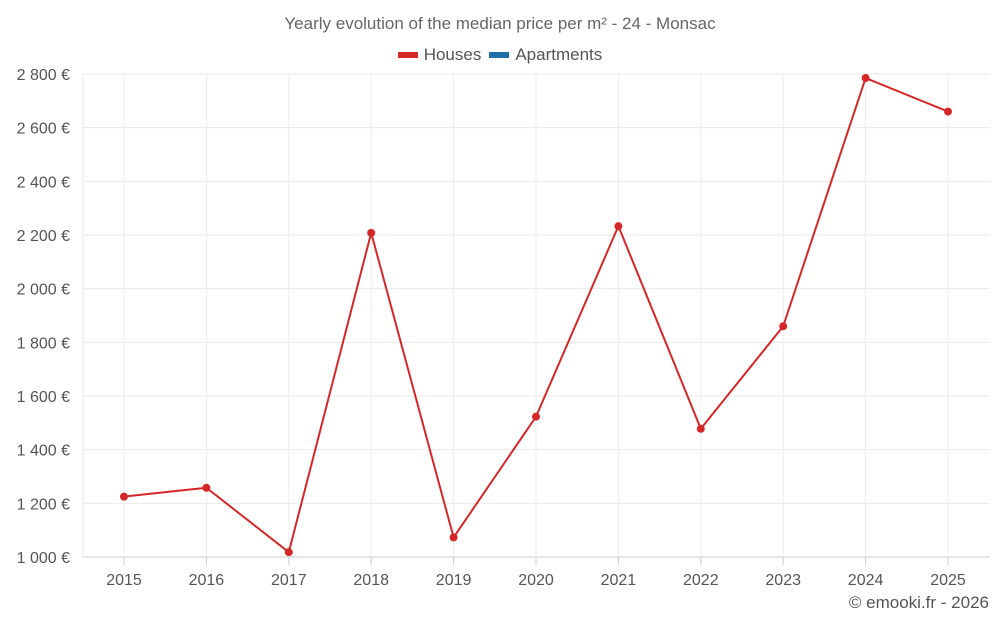 The image size is (1000, 625). Describe the element at coordinates (43, 451) in the screenshot. I see `y-tick-label: 1 400 €` at that location.